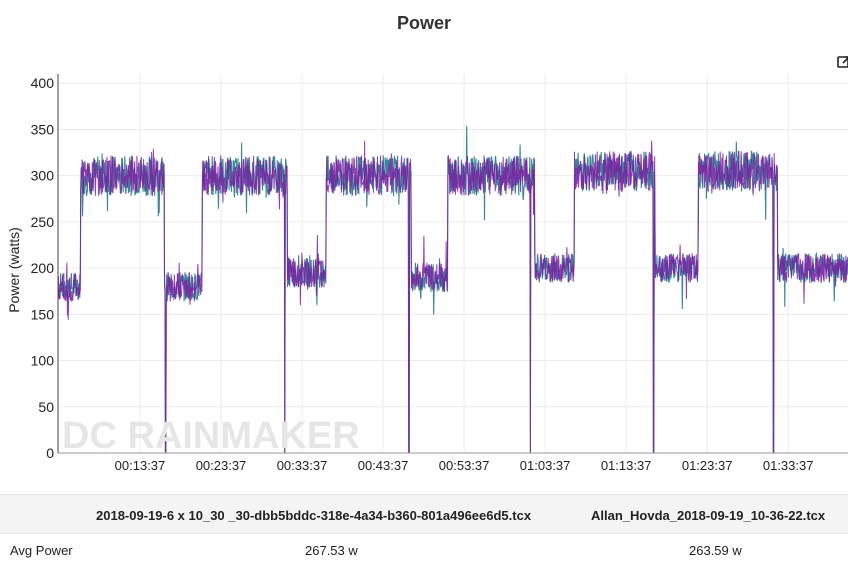 The height and width of the screenshot is (577, 848). Describe the element at coordinates (715, 550) in the screenshot. I see `series-2-avg-power: 263.59 w` at that location.